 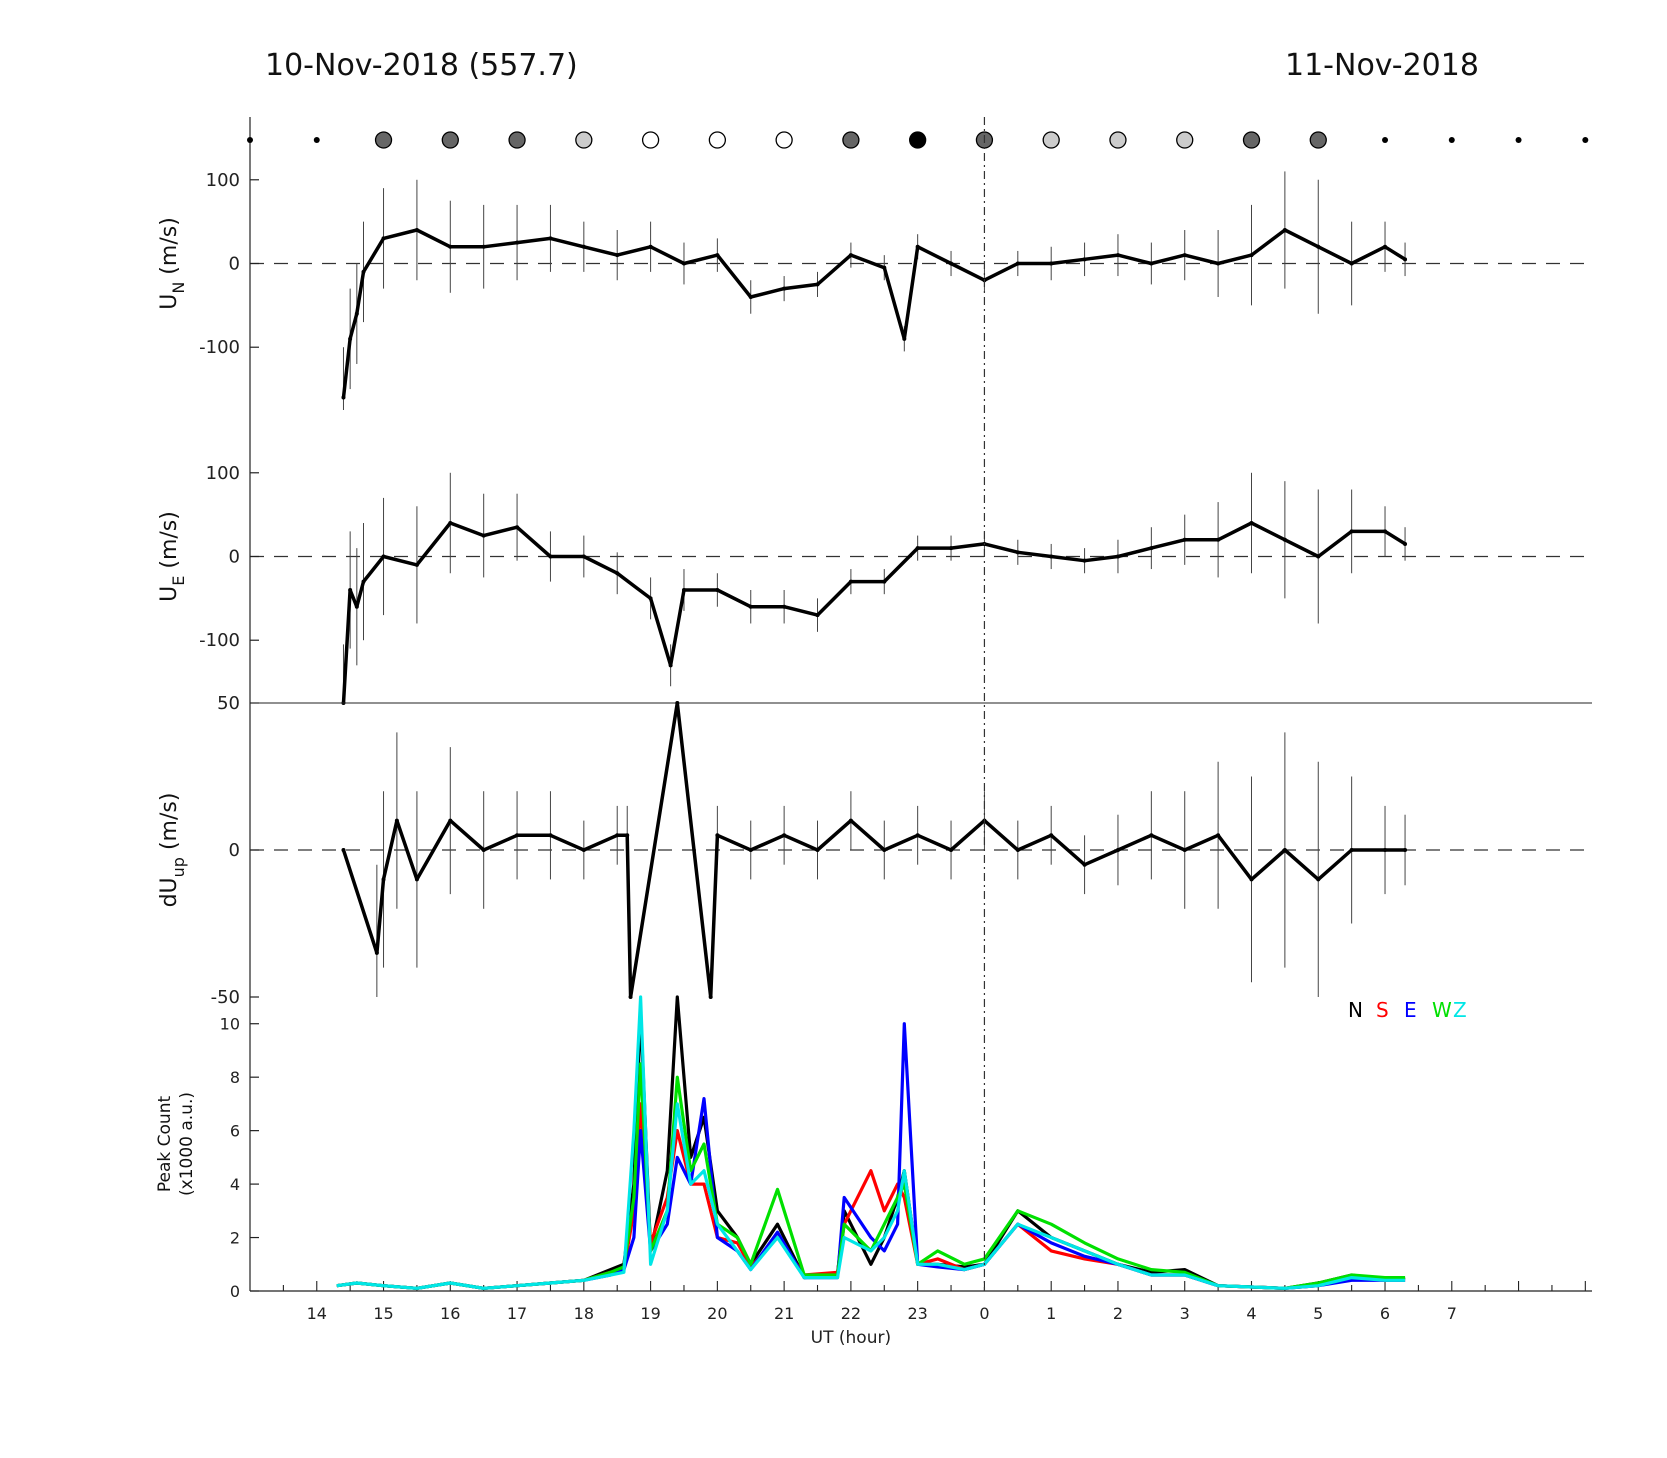 I want to click on x-tick-label: 18, so click(x=584, y=1313).